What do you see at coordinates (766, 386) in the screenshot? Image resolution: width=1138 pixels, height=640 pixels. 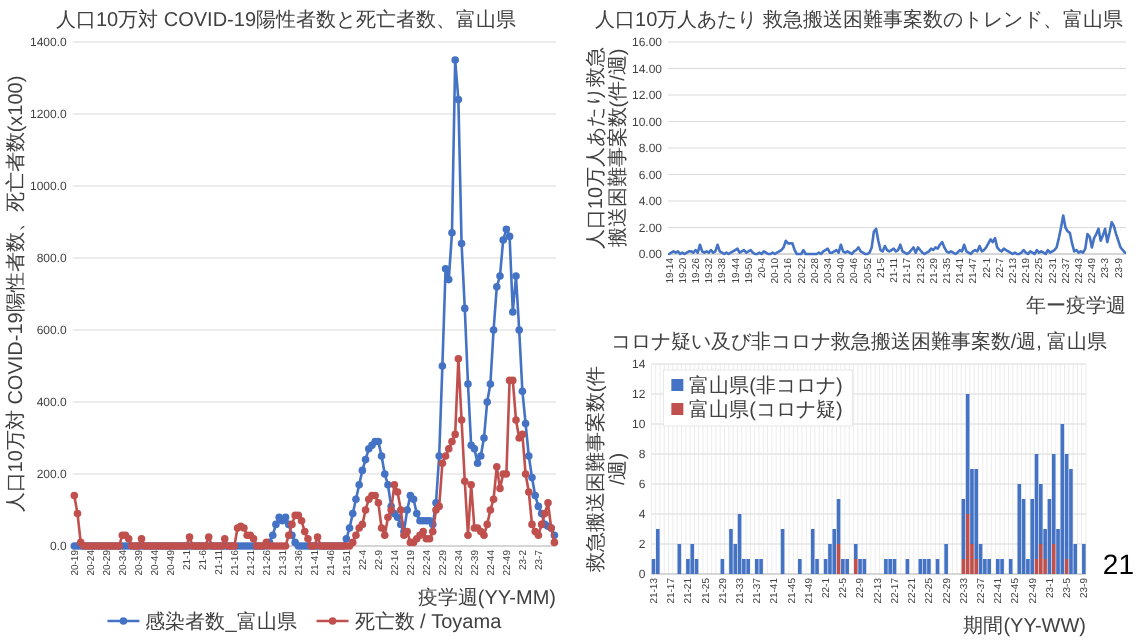 I see `legend-label: 富山県(非コロナ)` at bounding box center [766, 386].